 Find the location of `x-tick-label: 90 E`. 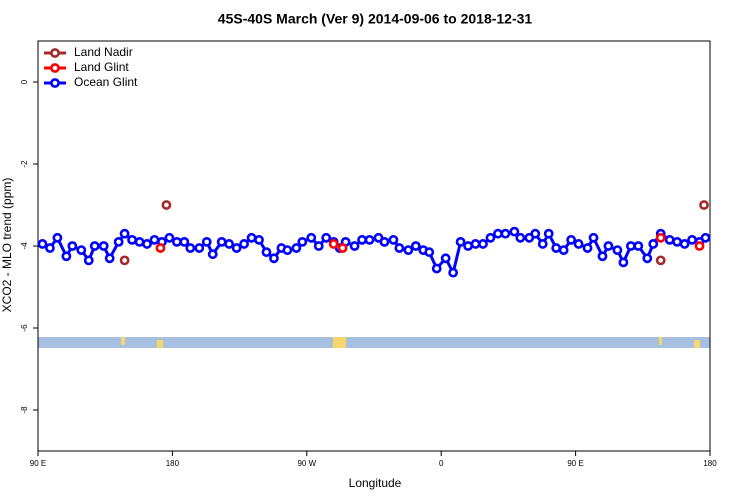

x-tick-label: 90 E is located at coordinates (575, 463).